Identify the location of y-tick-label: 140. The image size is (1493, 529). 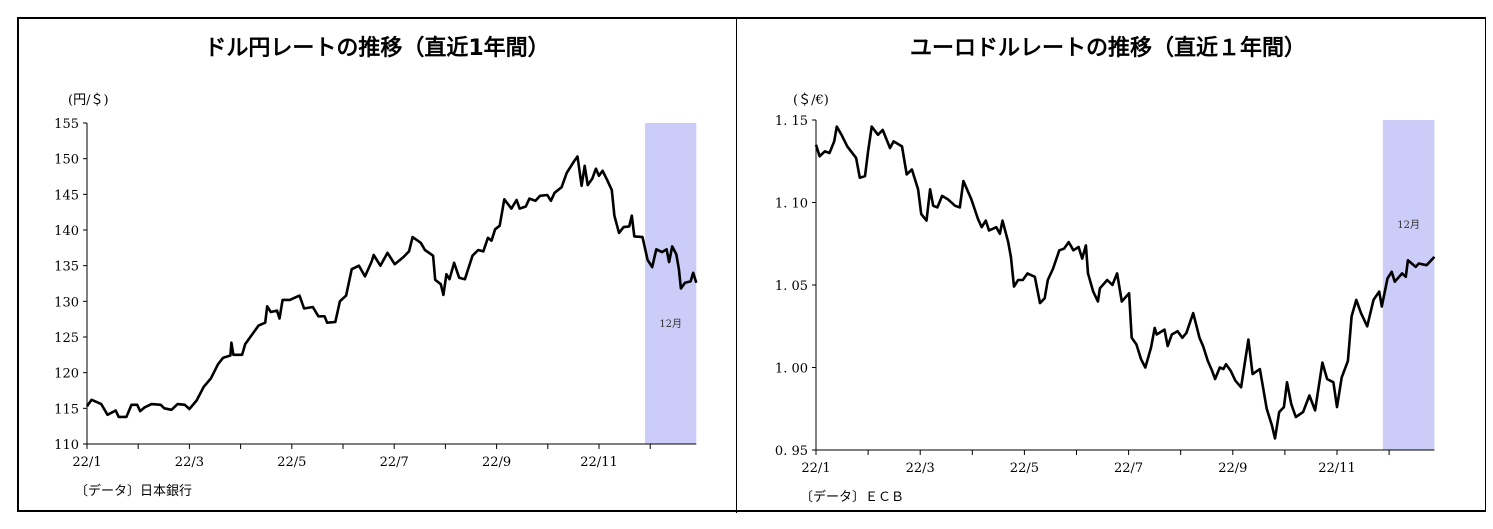
(66, 231).